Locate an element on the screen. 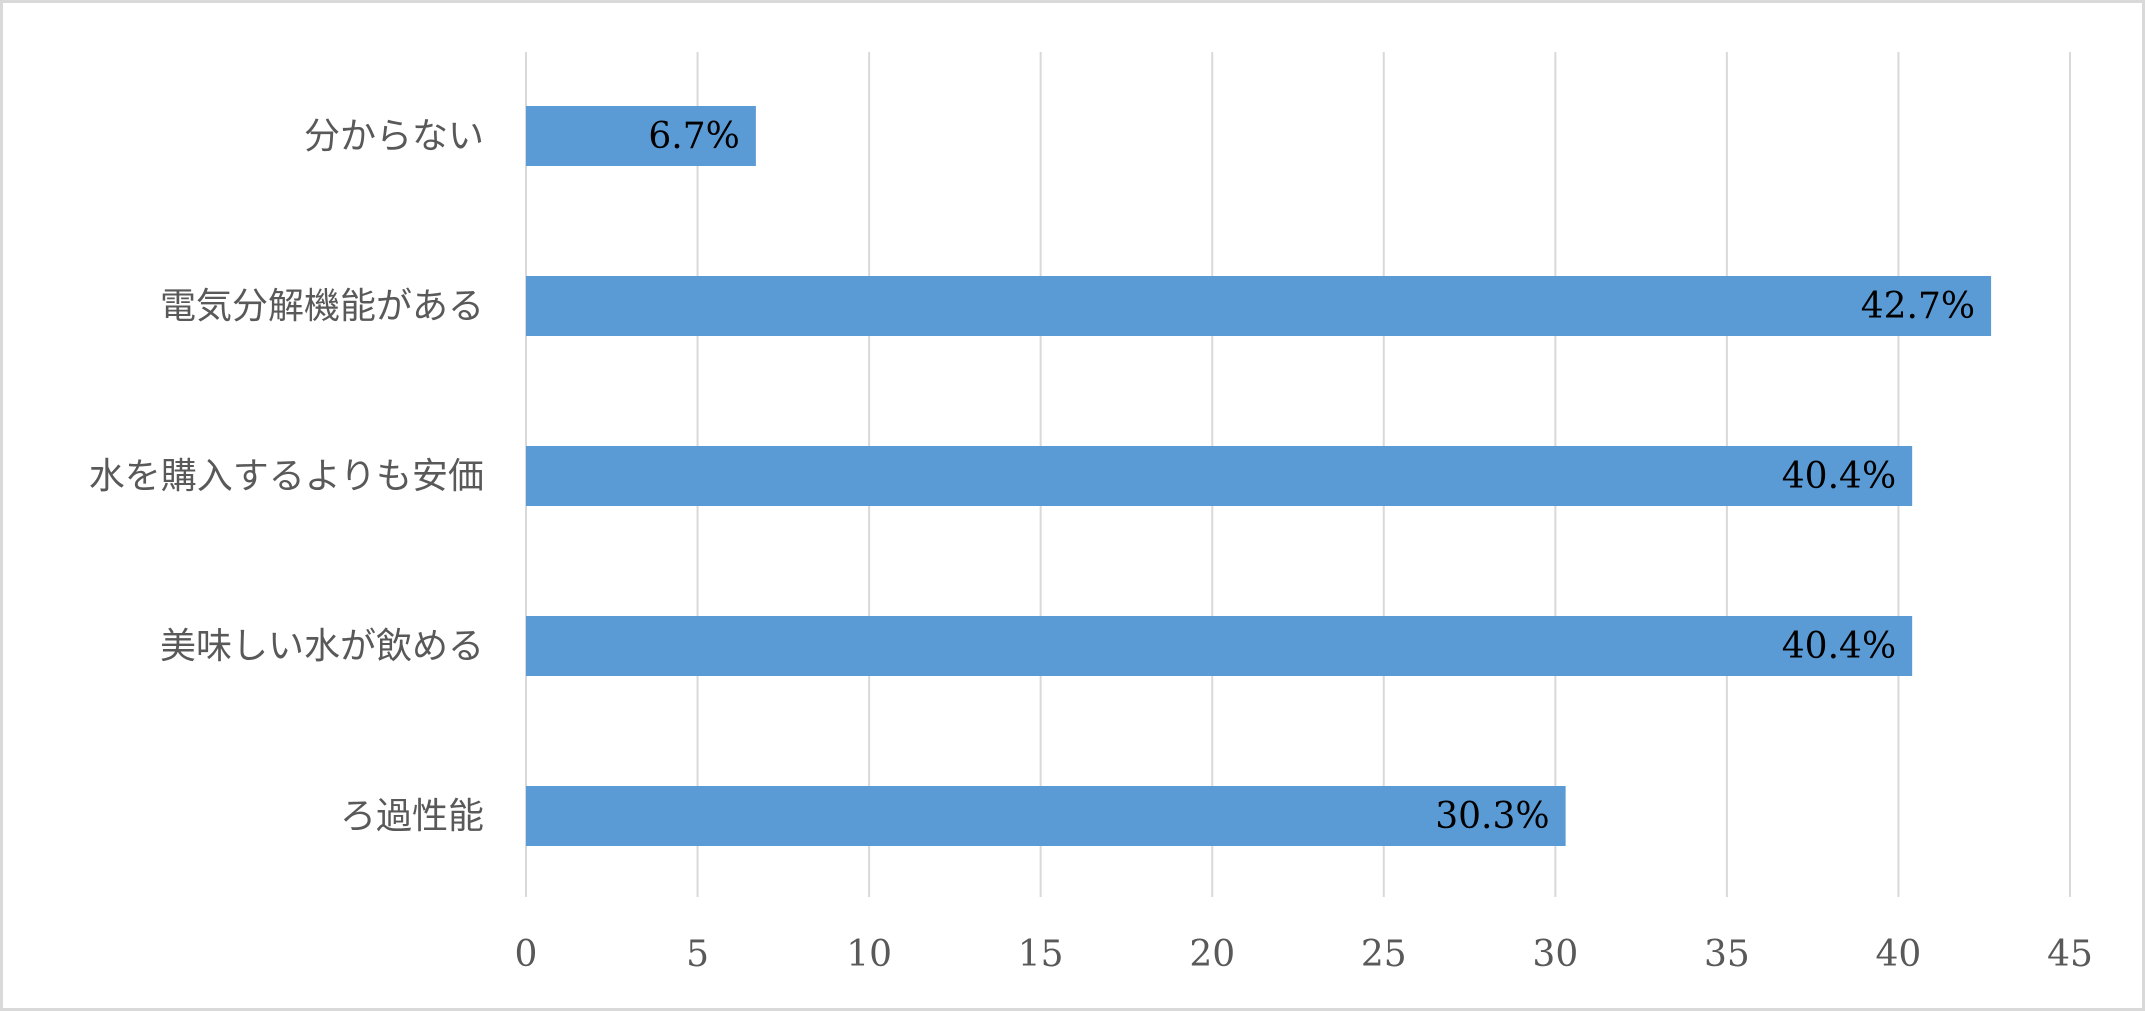 This screenshot has height=1011, width=2145. x-tick-labels: 0 5 10 15 20 25 30 35 40 45 is located at coordinates (1304, 954).